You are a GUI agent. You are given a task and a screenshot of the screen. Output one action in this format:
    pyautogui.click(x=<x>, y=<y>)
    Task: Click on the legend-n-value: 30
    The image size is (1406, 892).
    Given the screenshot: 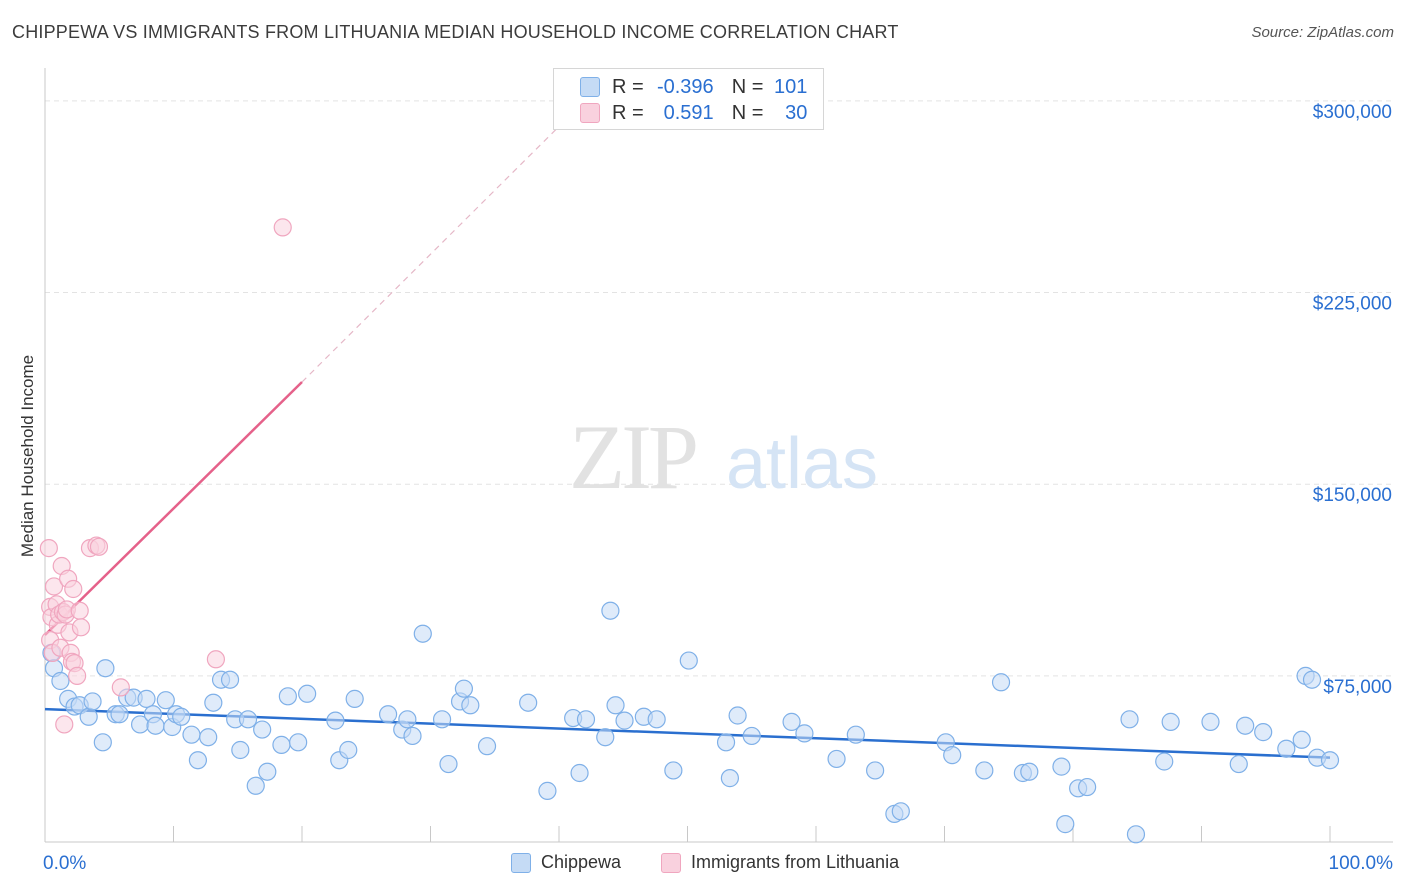 What is the action you would take?
    pyautogui.click(x=796, y=112)
    